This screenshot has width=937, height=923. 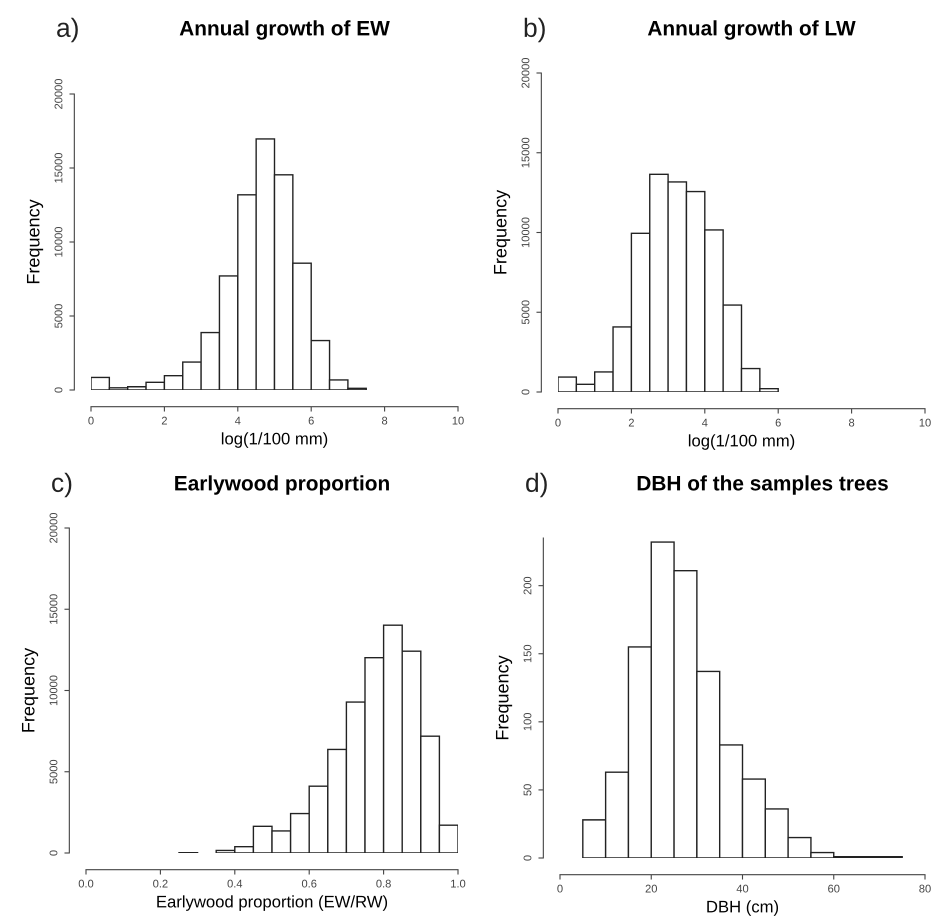 What do you see at coordinates (528, 585) in the screenshot?
I see `y-tick-label: 200` at bounding box center [528, 585].